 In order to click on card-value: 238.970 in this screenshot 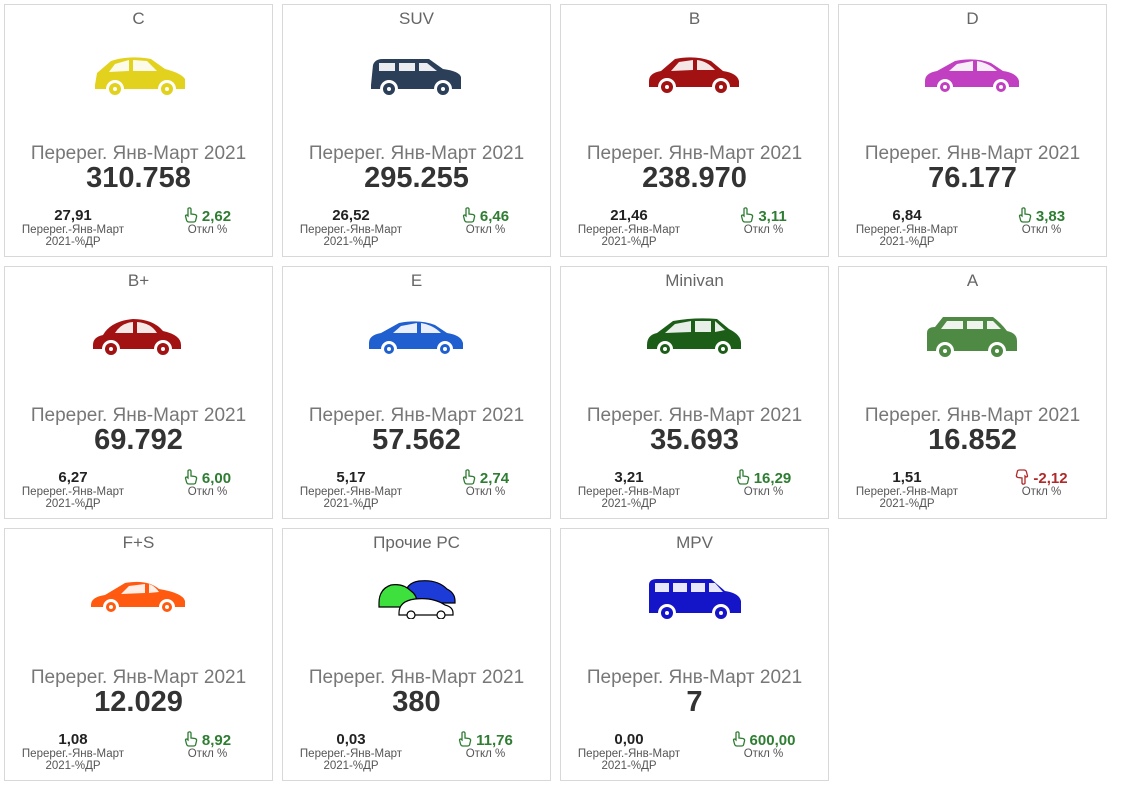, I will do `click(694, 178)`.